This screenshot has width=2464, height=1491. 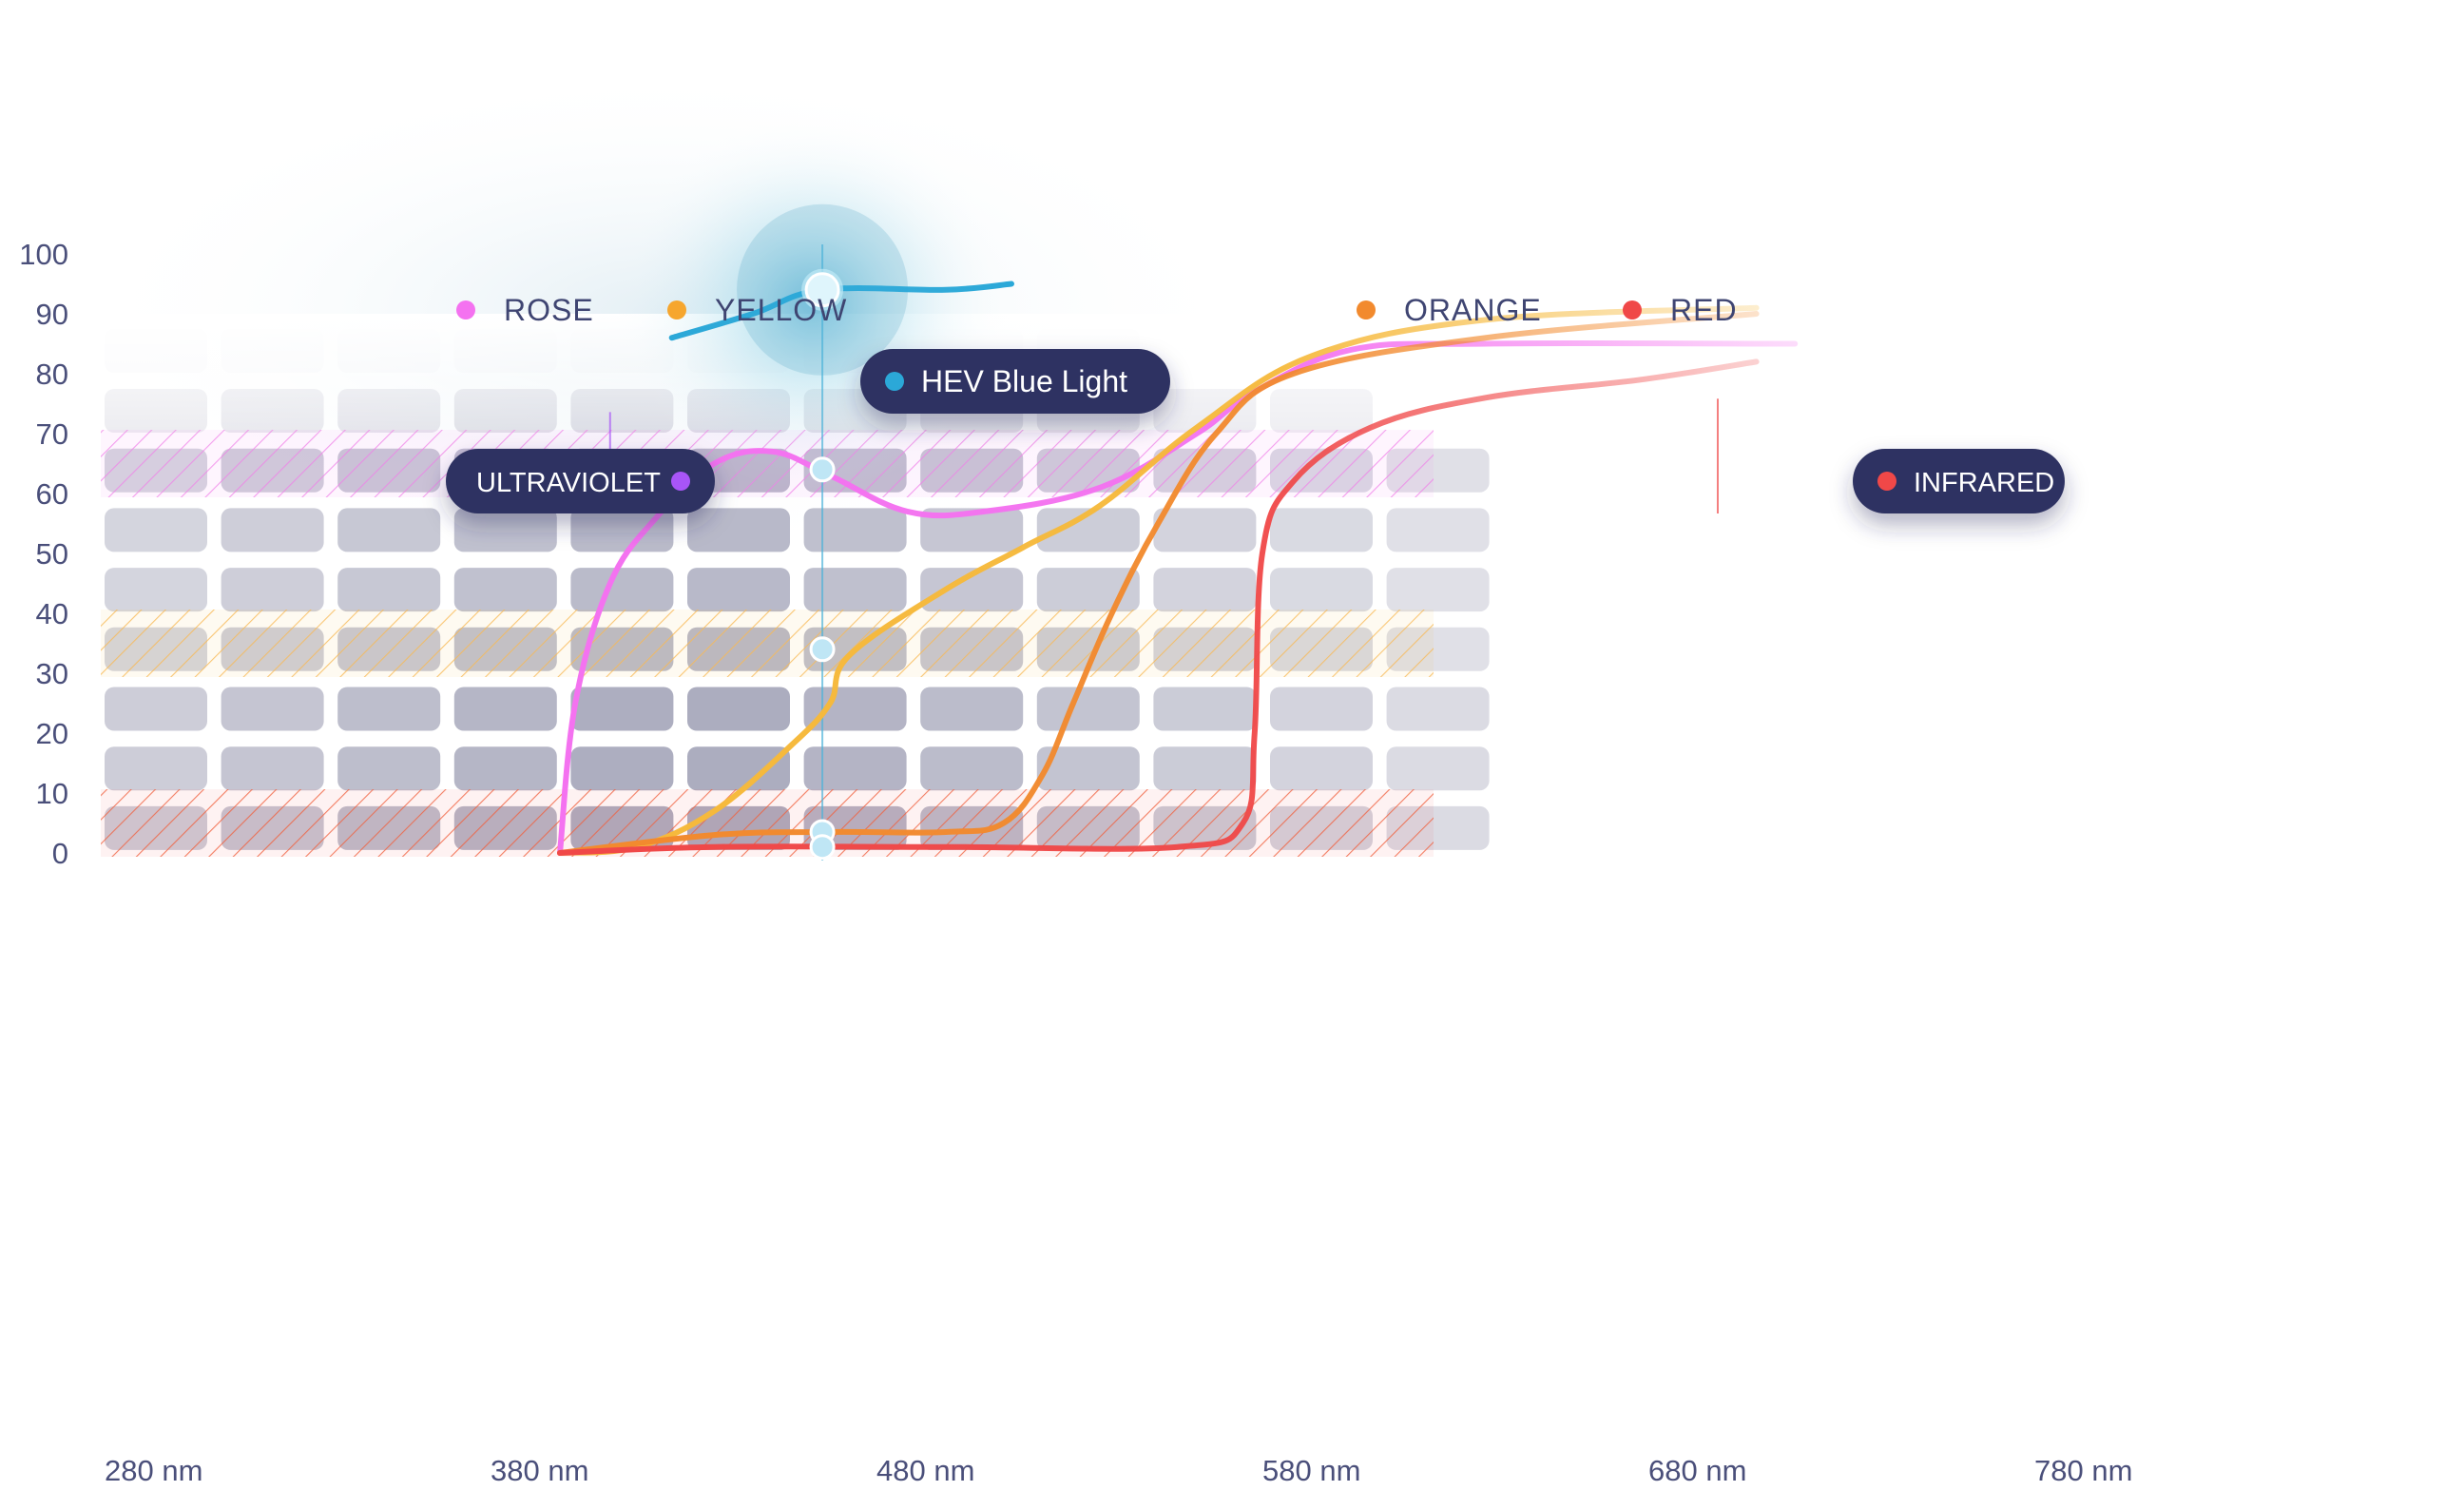 I want to click on x-axis-ticks: 280 nm 380 nm 480 nm 580 nm 680 nm 780 nm, so click(x=1118, y=1470).